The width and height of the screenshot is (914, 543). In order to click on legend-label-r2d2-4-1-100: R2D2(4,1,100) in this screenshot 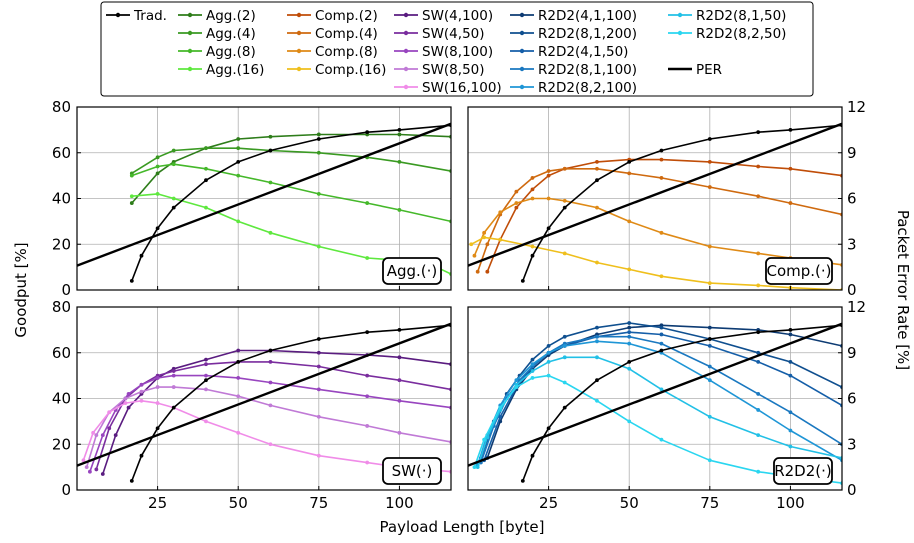, I will do `click(587, 16)`.